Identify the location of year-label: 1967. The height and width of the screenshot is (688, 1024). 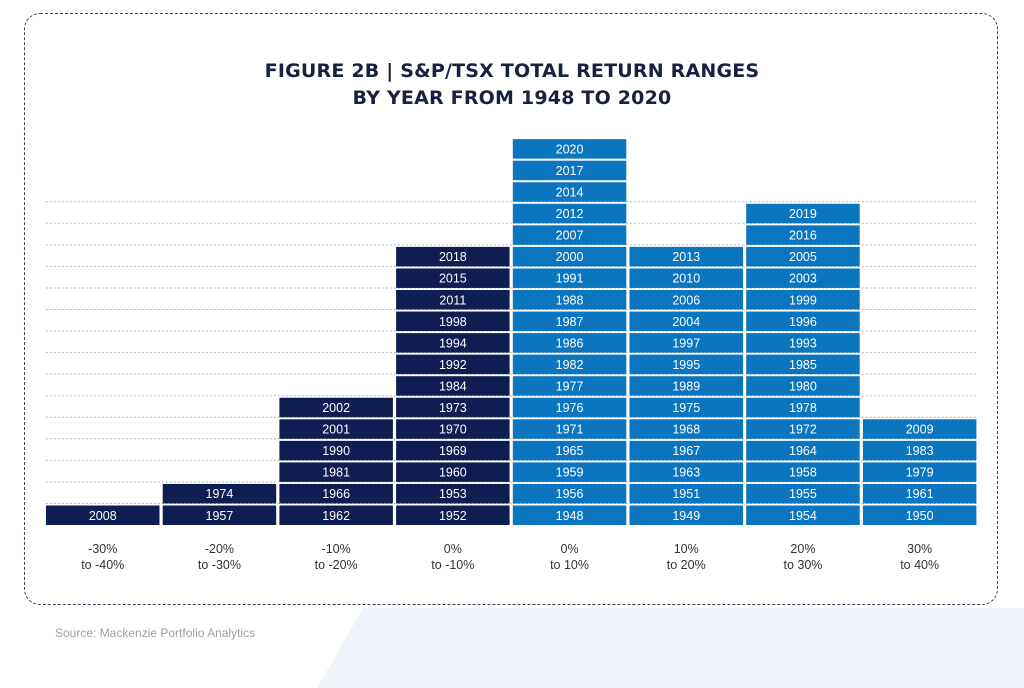
(686, 451).